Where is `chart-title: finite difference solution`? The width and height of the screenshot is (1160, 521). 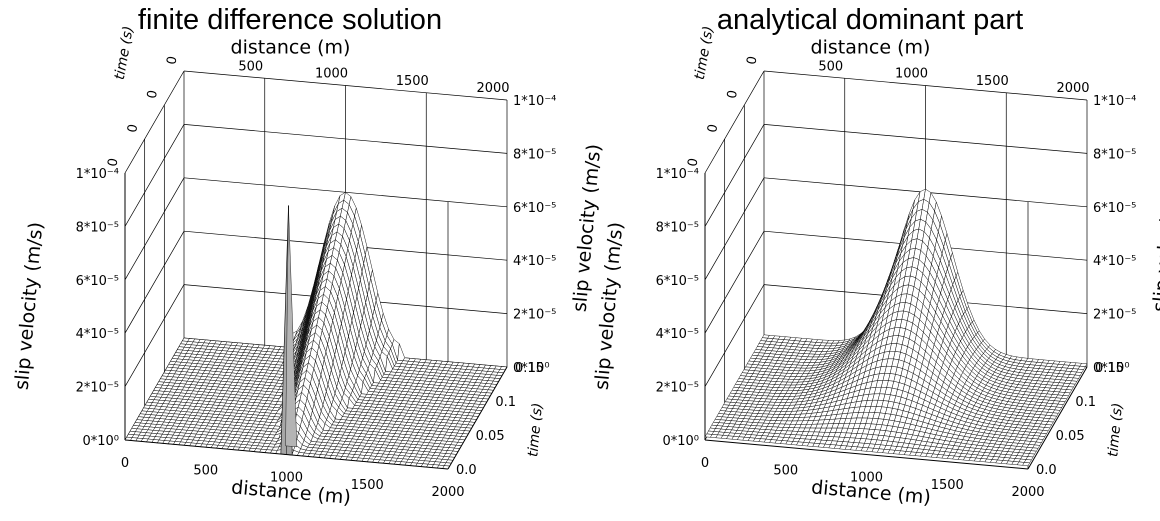 chart-title: finite difference solution is located at coordinates (290, 20).